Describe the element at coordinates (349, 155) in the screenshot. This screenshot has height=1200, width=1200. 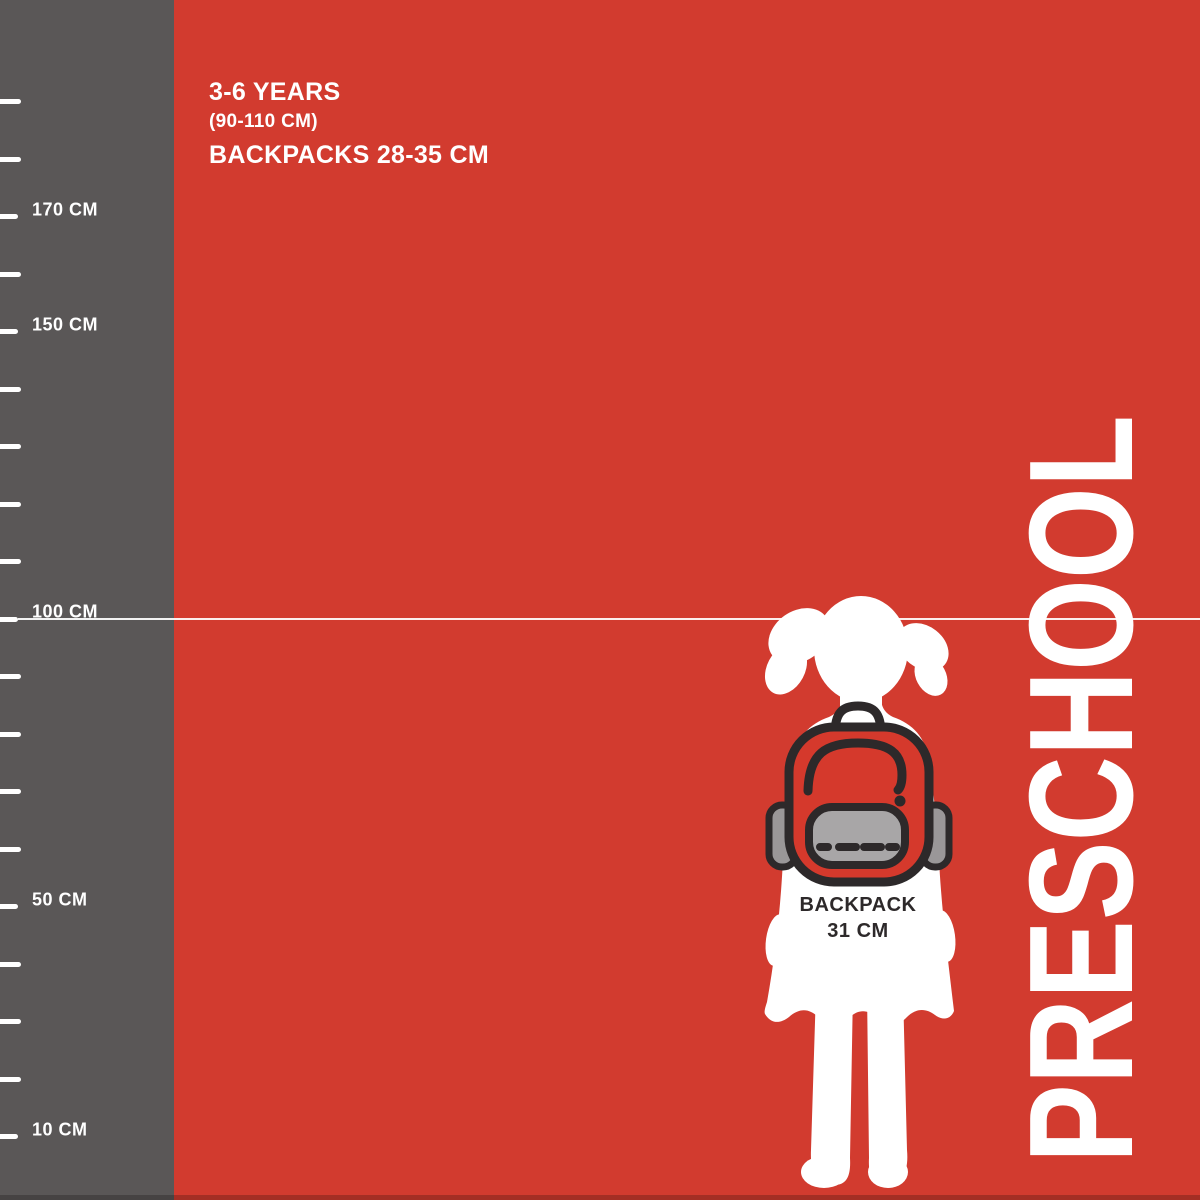
I see `backpack-range-text: BACKPACKS 28-35 CM` at that location.